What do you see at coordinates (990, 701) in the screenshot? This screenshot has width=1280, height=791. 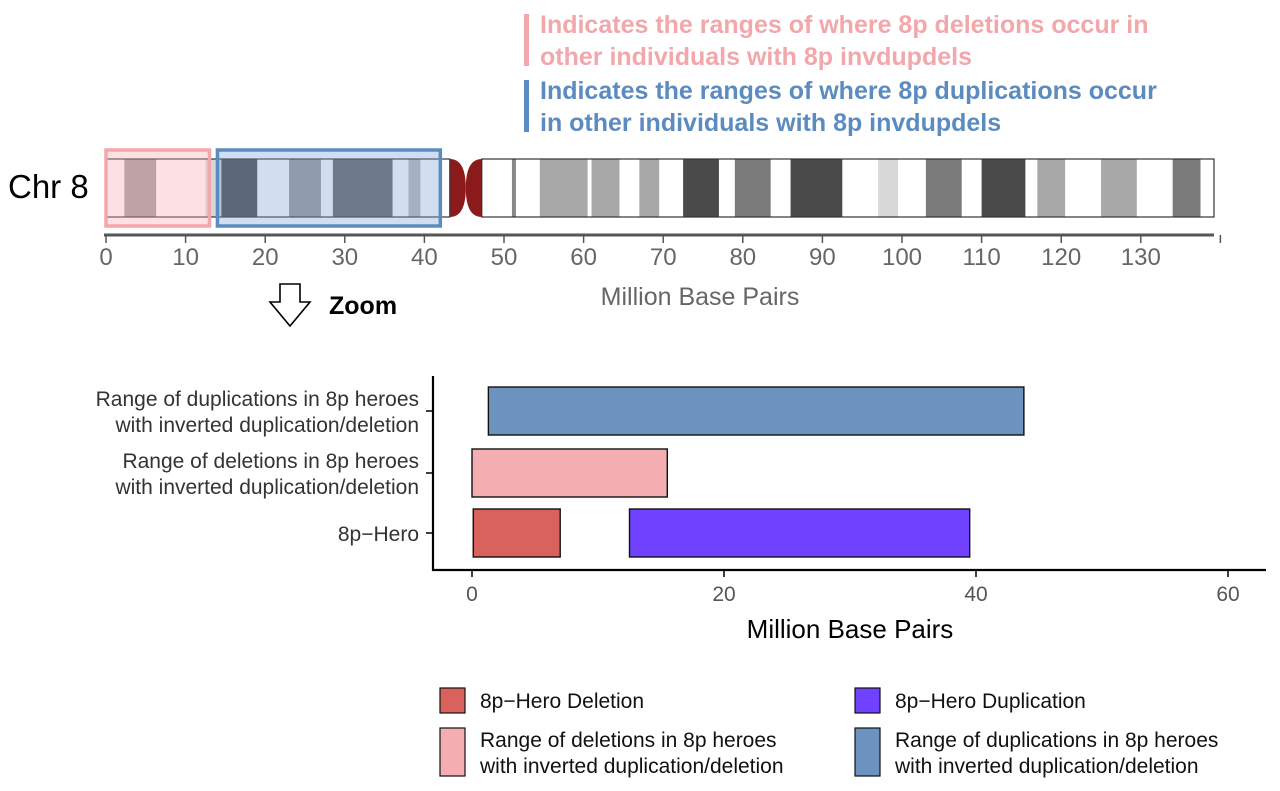 I see `legend-label: 8p−Hero Duplication` at bounding box center [990, 701].